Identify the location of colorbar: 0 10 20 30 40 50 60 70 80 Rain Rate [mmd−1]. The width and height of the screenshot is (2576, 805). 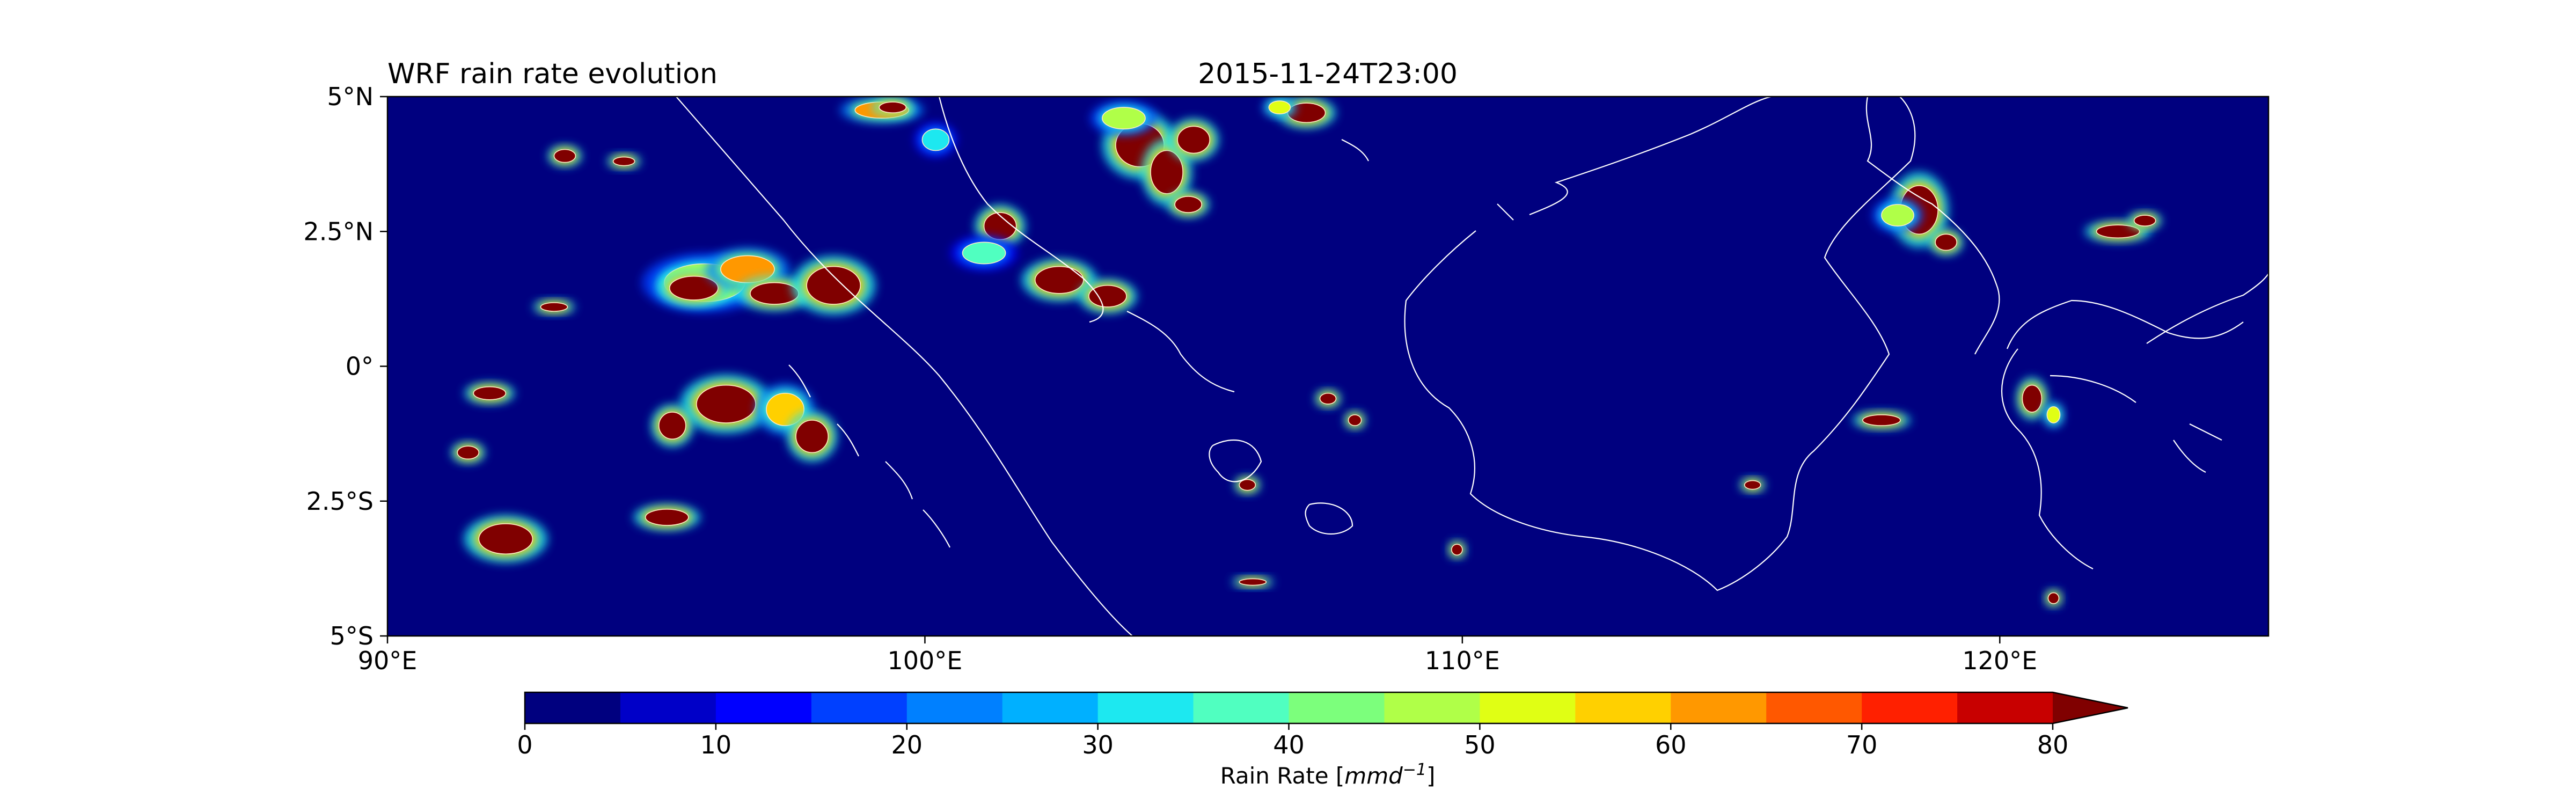
(1322, 740).